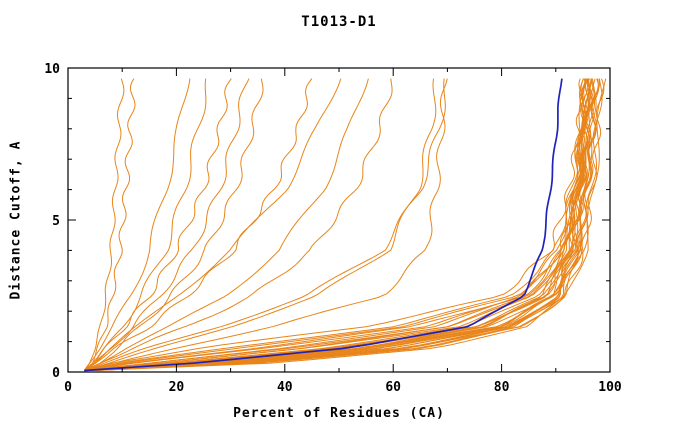 The height and width of the screenshot is (440, 680). I want to click on y-tick-label: 5, so click(56, 221).